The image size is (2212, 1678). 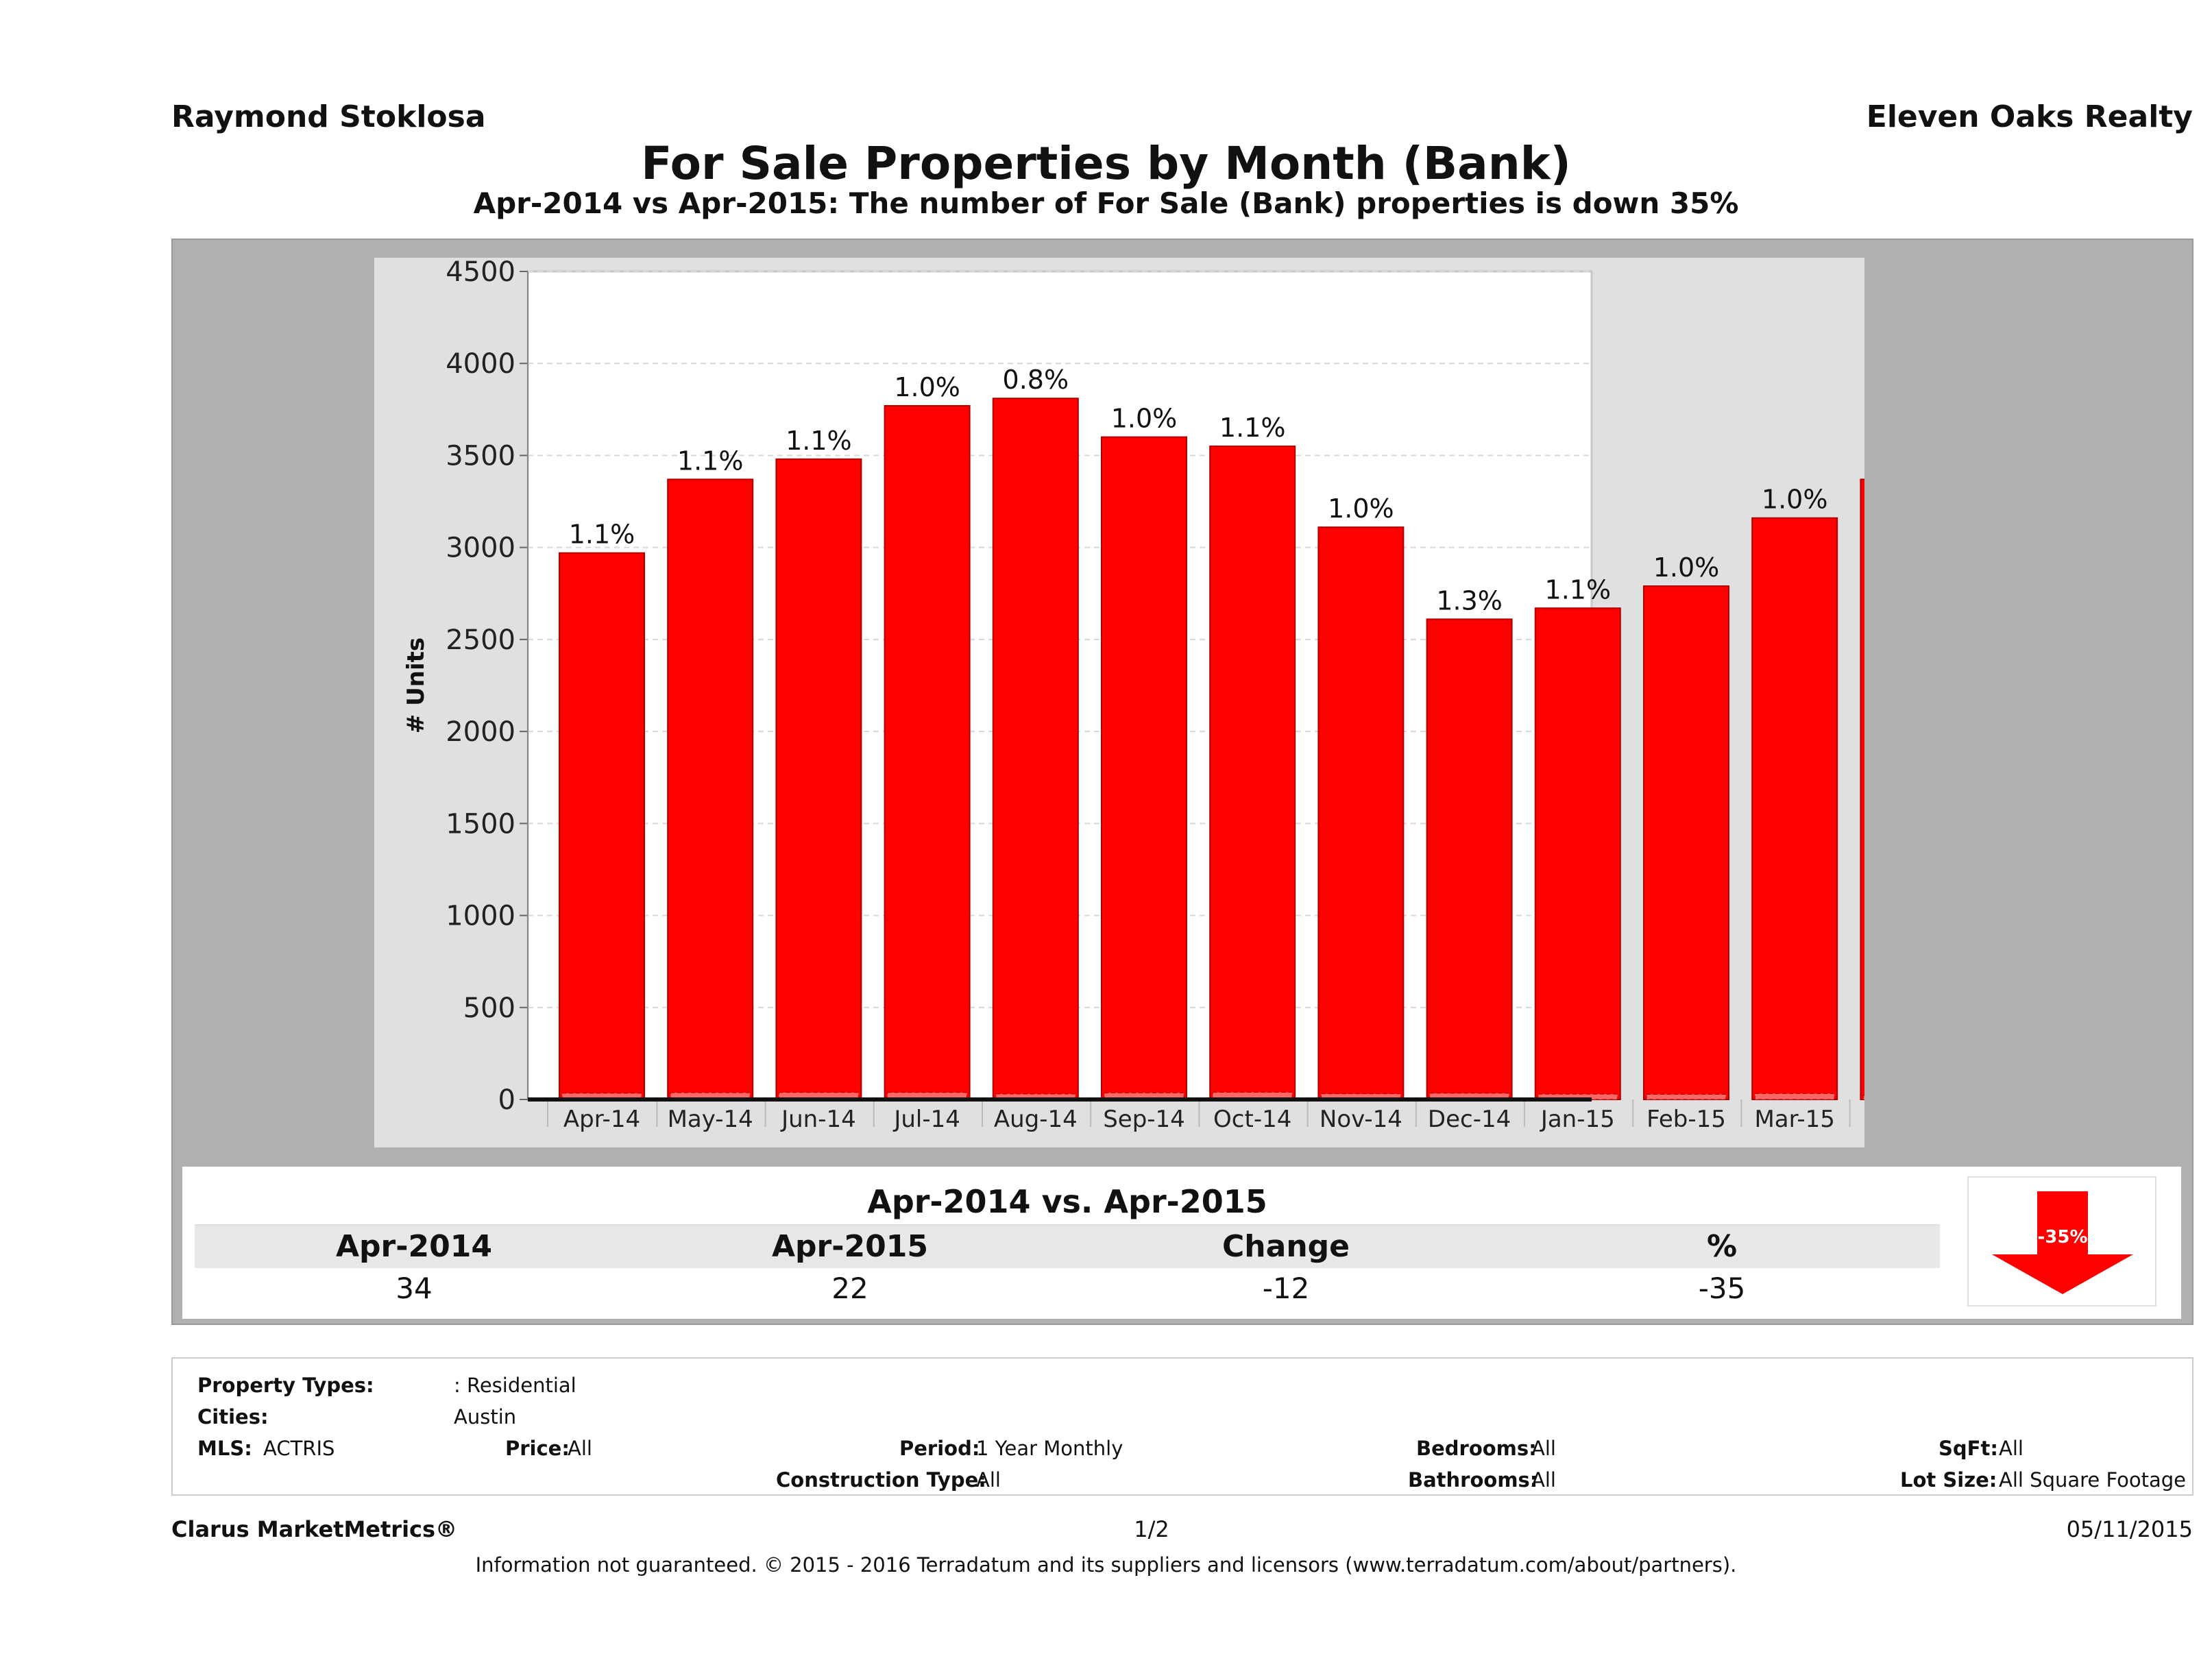 I want to click on brokerage-name: Eleven Oaks Realty, so click(x=2030, y=117).